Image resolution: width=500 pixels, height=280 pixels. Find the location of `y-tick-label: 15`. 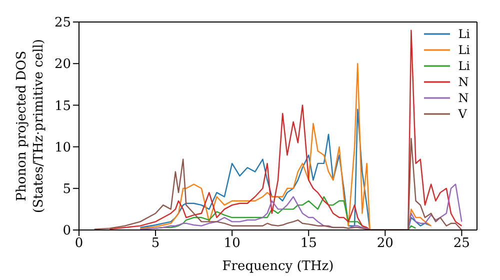

y-tick-label: 15 is located at coordinates (62, 106).